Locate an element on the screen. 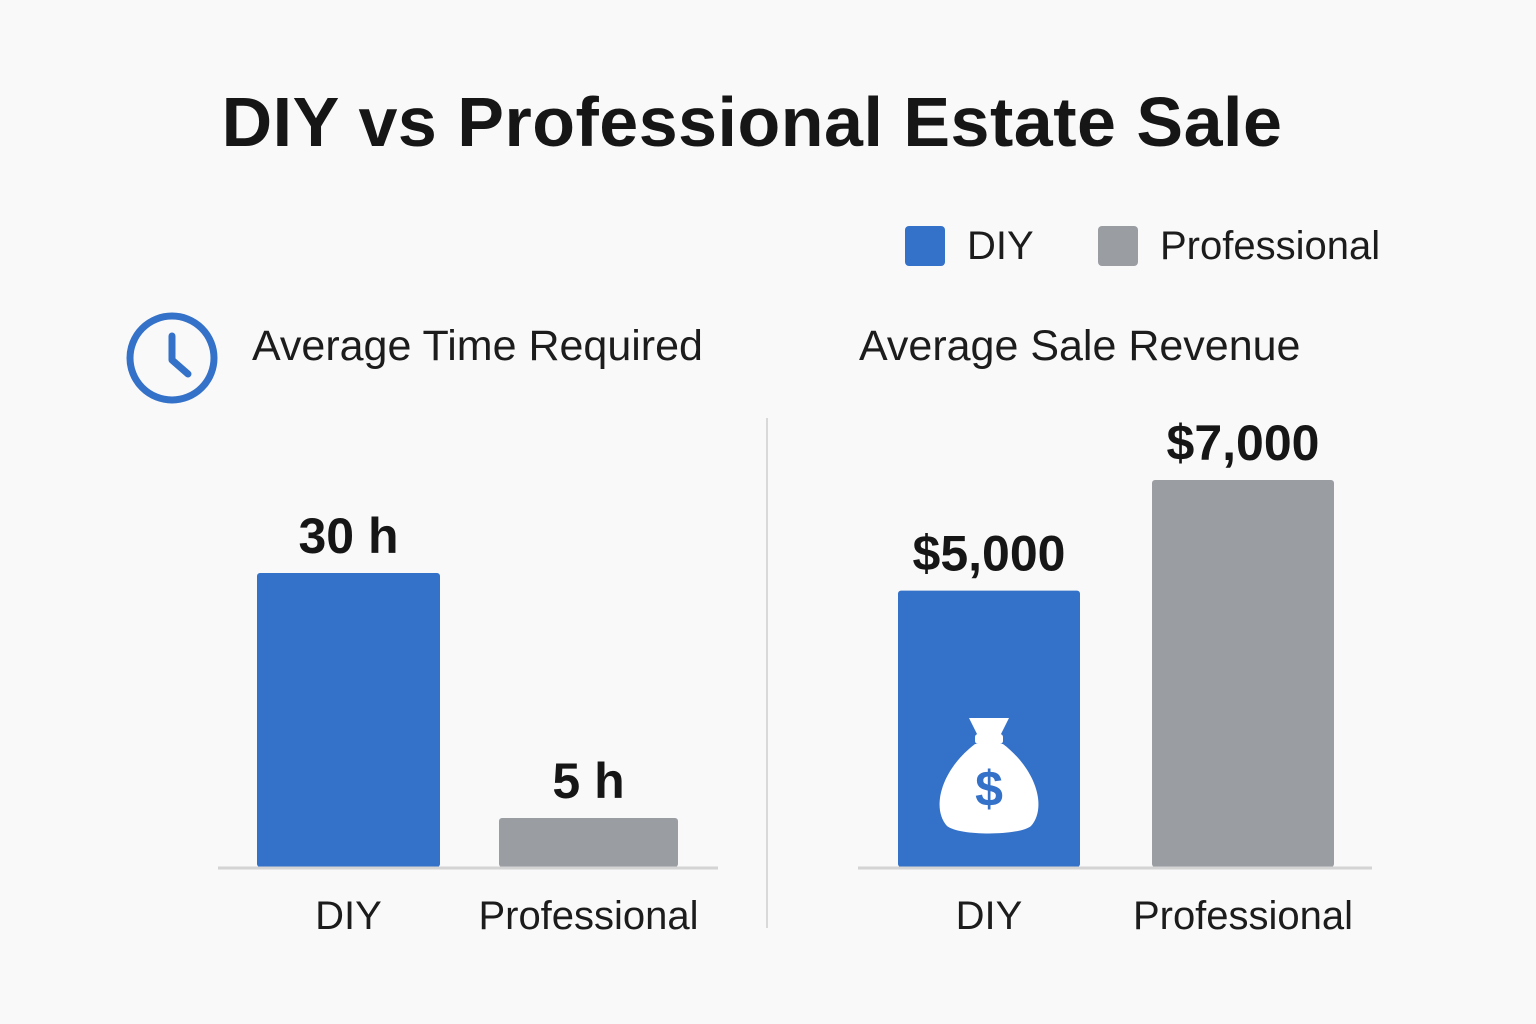 This screenshot has width=1536, height=1024. value-label-time-diy: 30 h is located at coordinates (348, 536).